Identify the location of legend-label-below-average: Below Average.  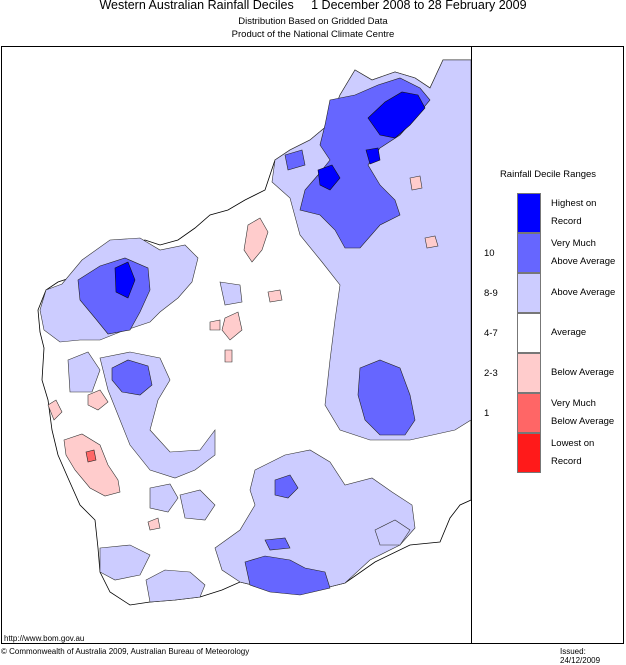
(583, 372).